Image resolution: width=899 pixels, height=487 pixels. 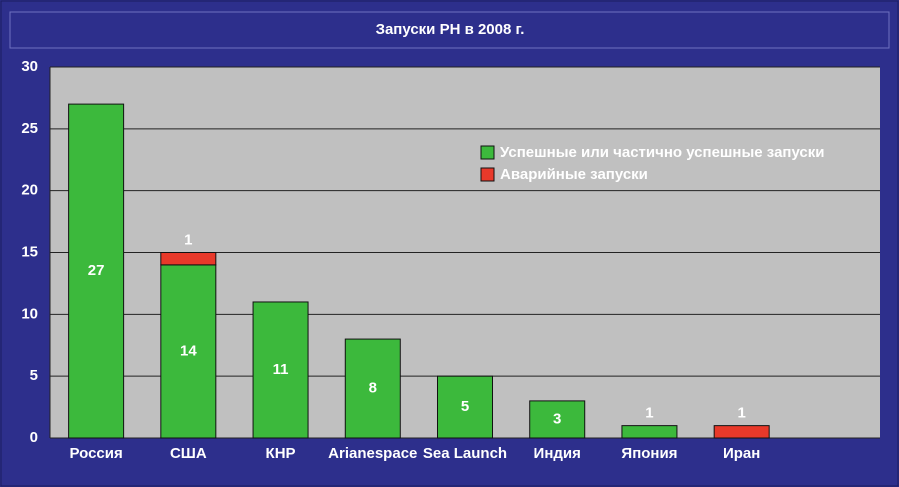 I want to click on y-tick-label: 25, so click(x=29, y=128).